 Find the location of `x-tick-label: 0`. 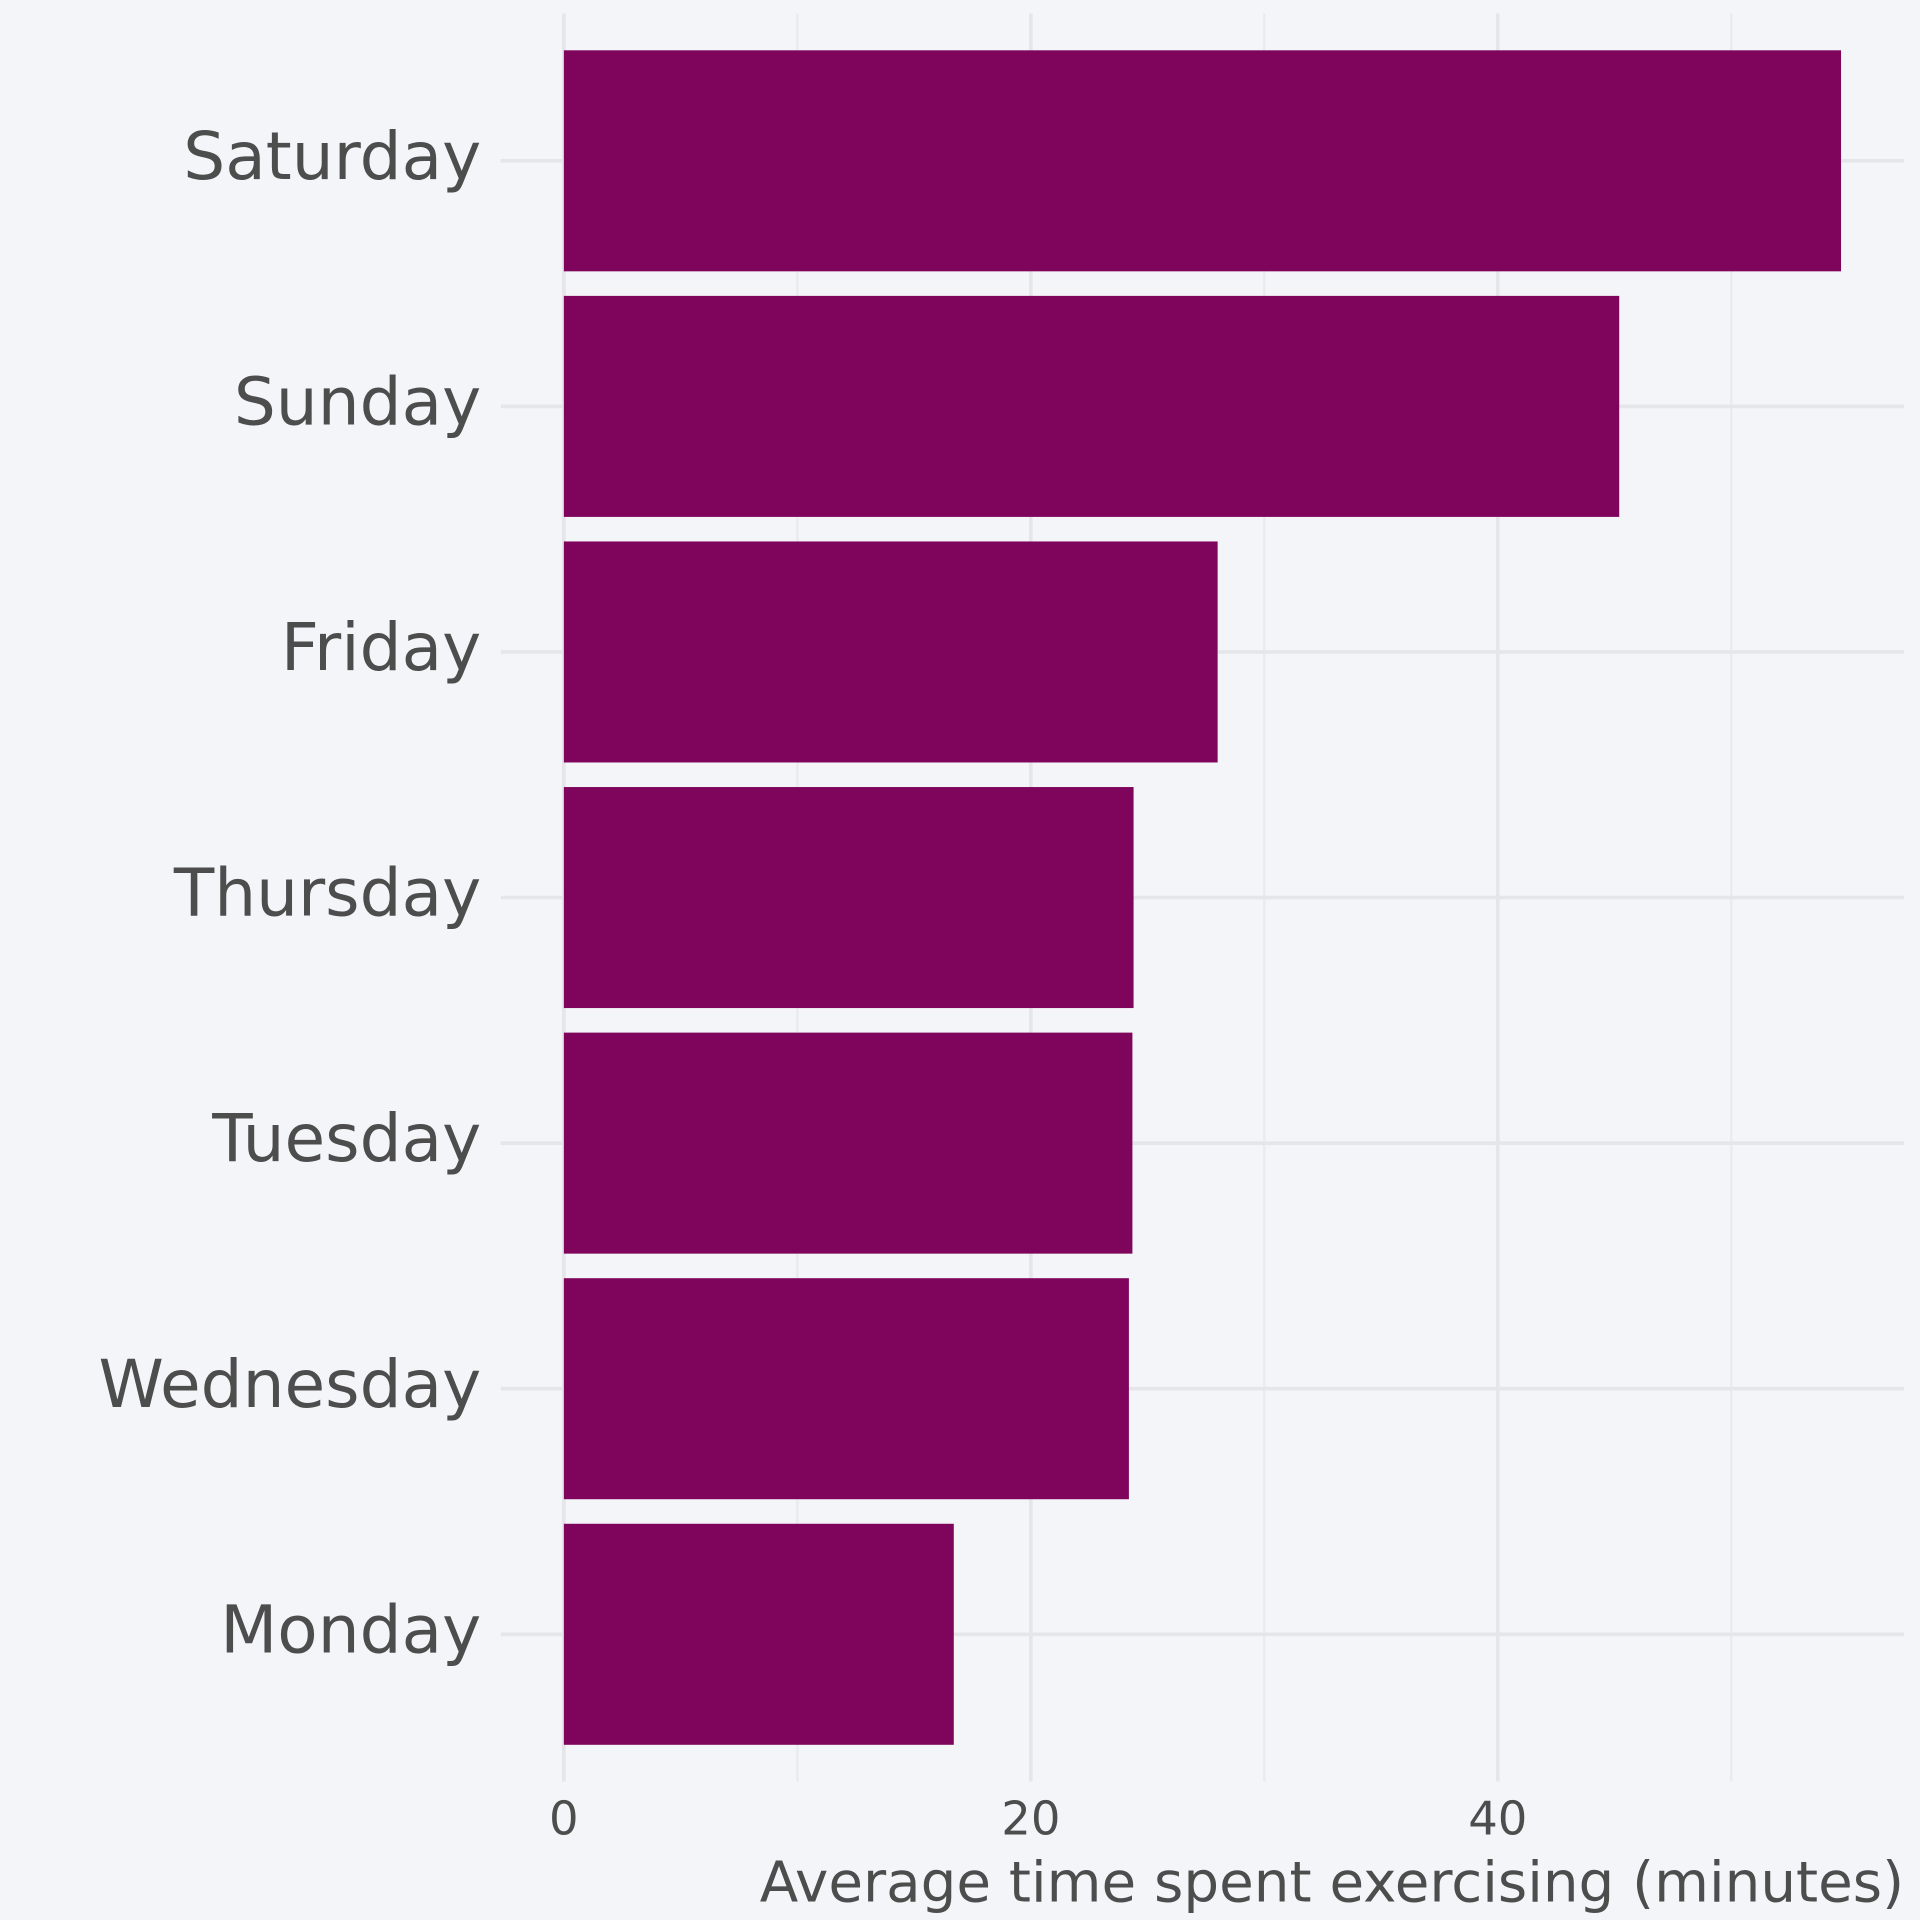

x-tick-label: 0 is located at coordinates (564, 1819).